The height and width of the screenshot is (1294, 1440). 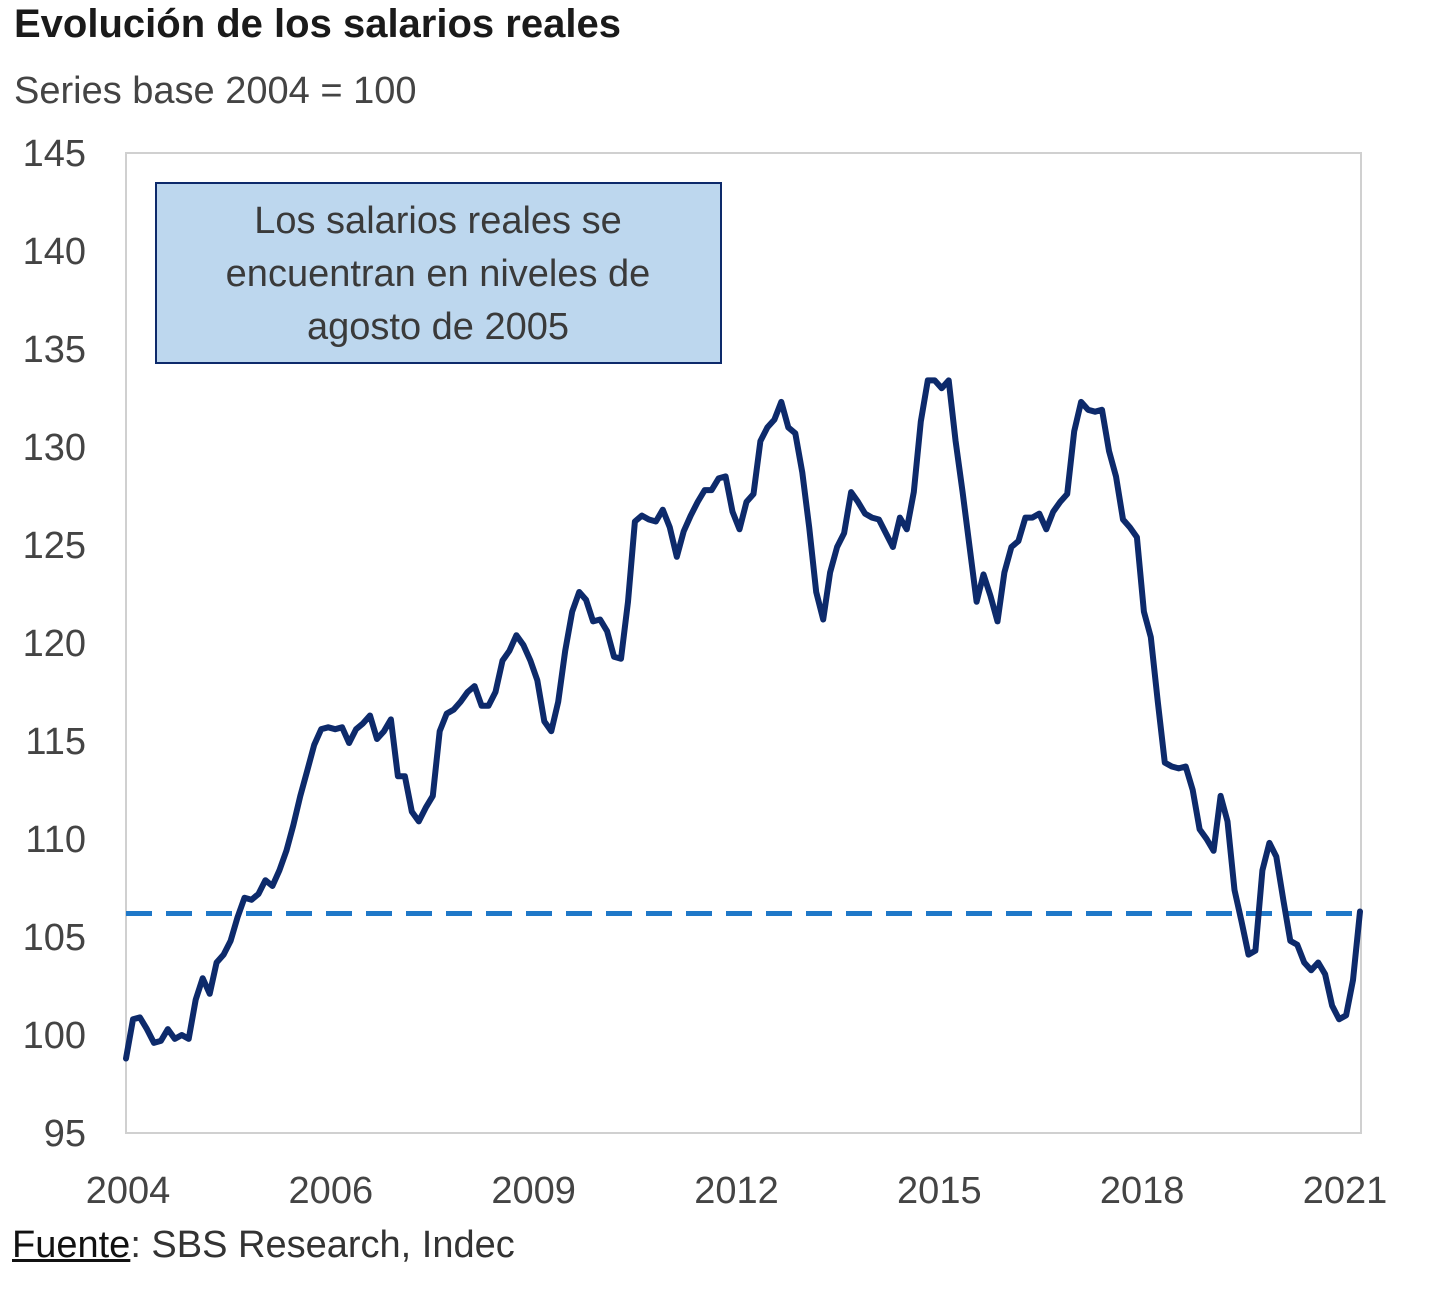 I want to click on annotation-text: agosto de 2005, so click(x=438, y=327).